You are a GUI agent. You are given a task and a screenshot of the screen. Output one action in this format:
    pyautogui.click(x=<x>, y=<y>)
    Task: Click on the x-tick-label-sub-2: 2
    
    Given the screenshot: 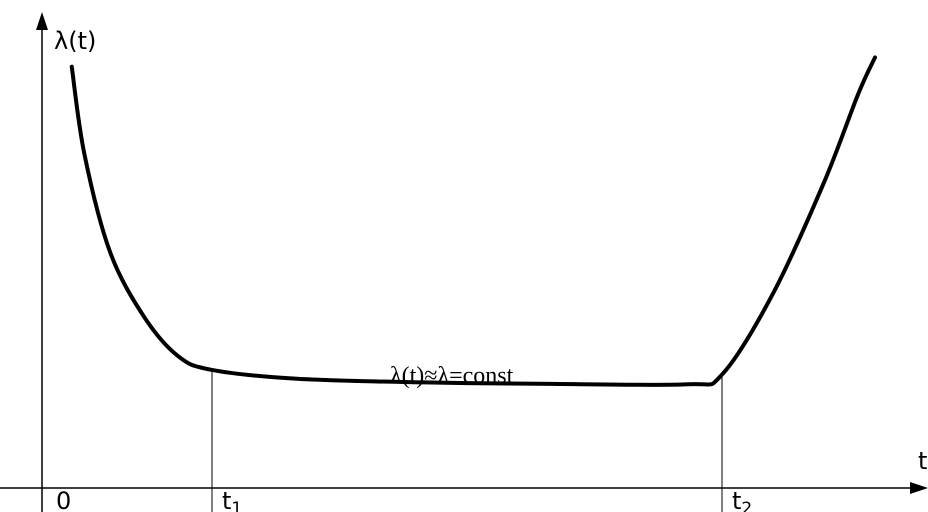 What is the action you would take?
    pyautogui.click(x=746, y=505)
    